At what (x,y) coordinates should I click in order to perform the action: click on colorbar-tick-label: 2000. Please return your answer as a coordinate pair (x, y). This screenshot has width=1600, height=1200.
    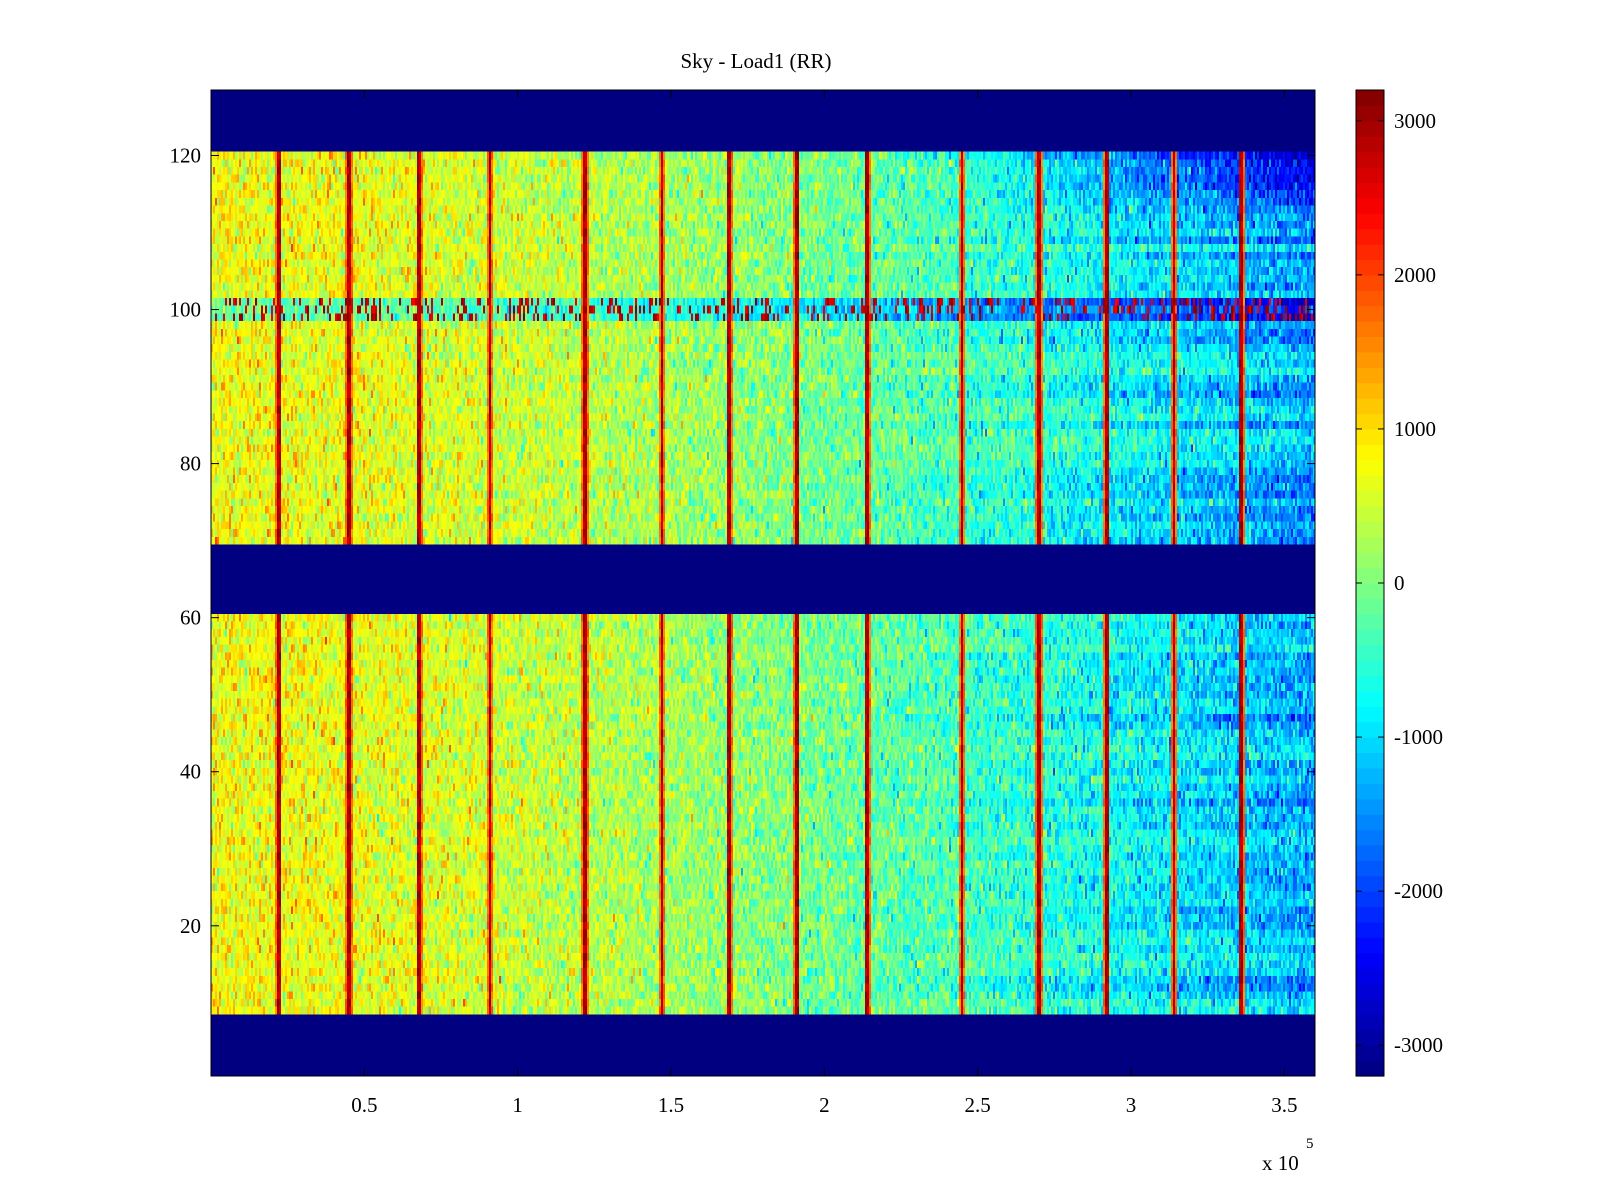
    Looking at the image, I should click on (1415, 275).